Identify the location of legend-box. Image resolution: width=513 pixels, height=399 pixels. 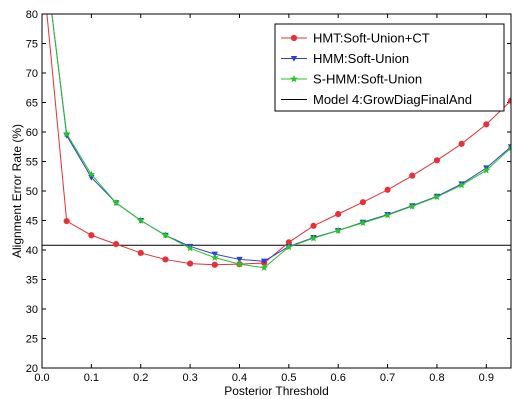
(389, 67).